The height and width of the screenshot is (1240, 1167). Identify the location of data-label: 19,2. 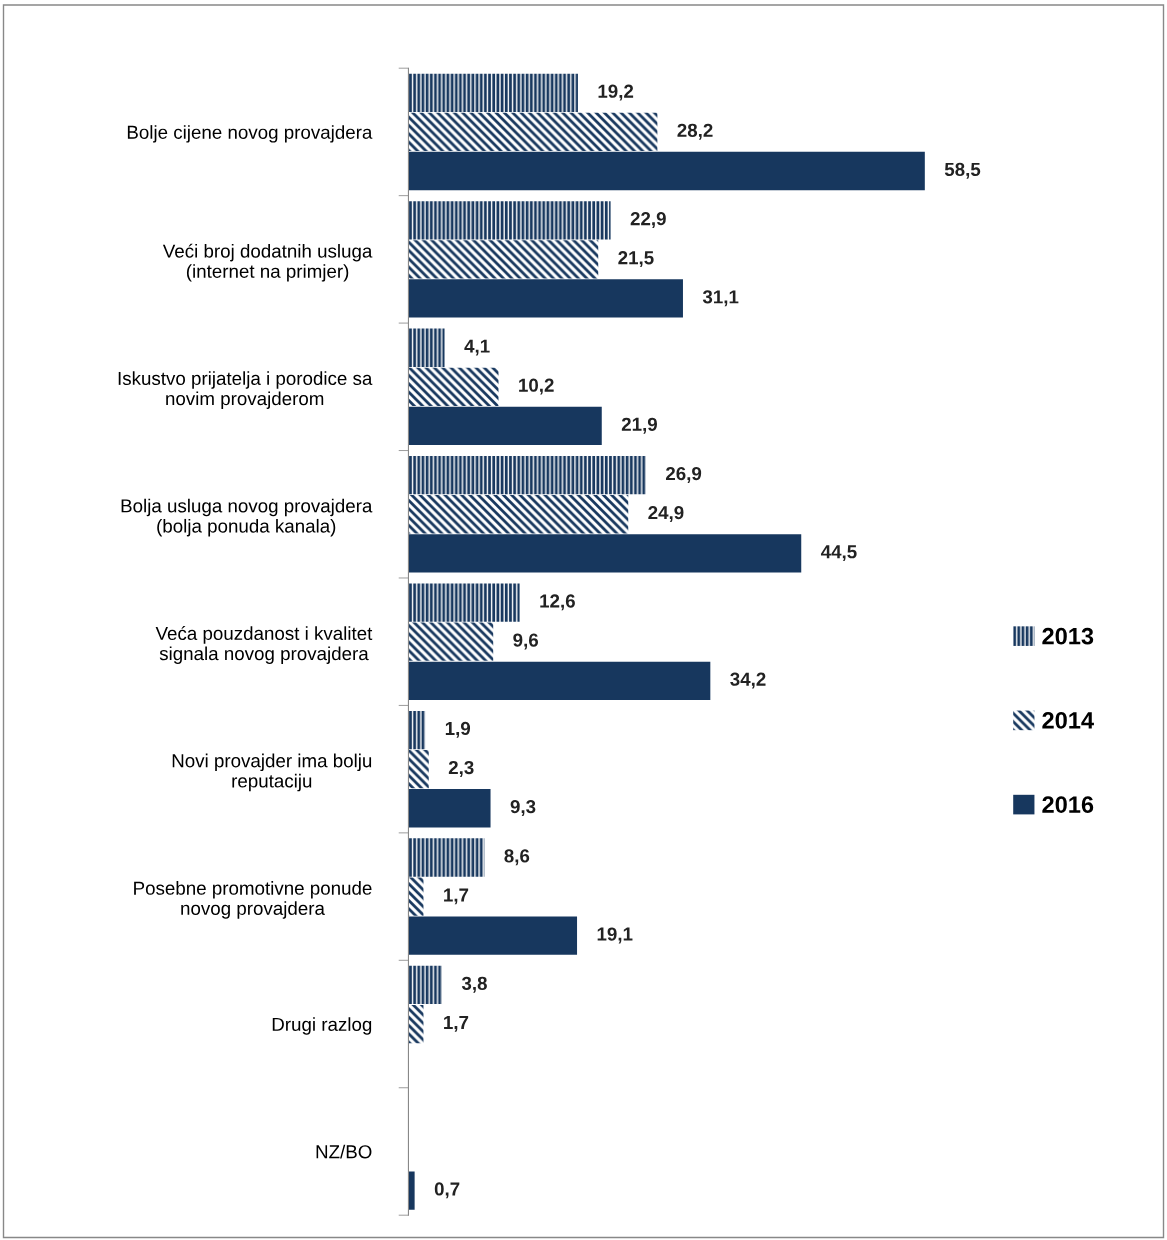
(616, 92).